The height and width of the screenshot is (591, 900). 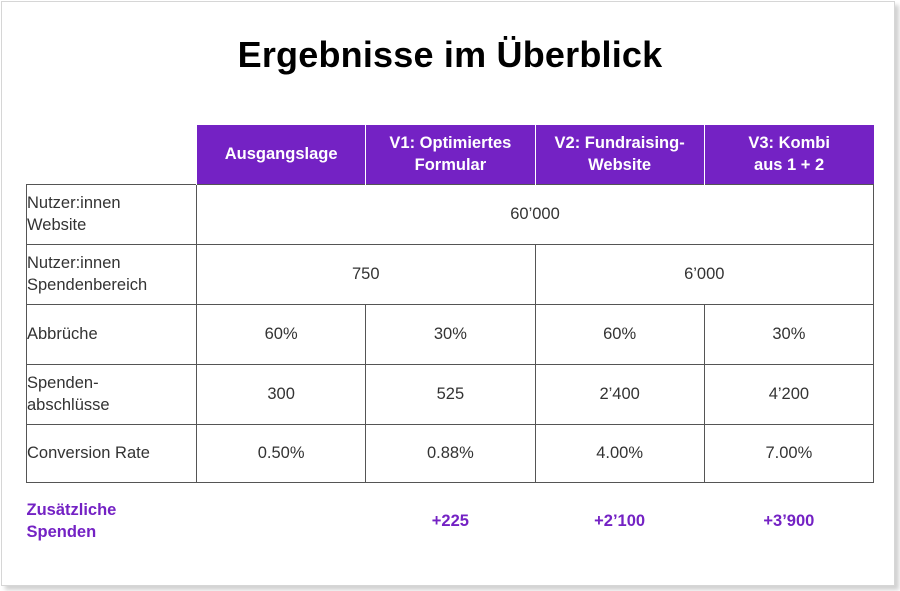 I want to click on header-v1: V1: Optimiertes Formular, so click(x=450, y=154).